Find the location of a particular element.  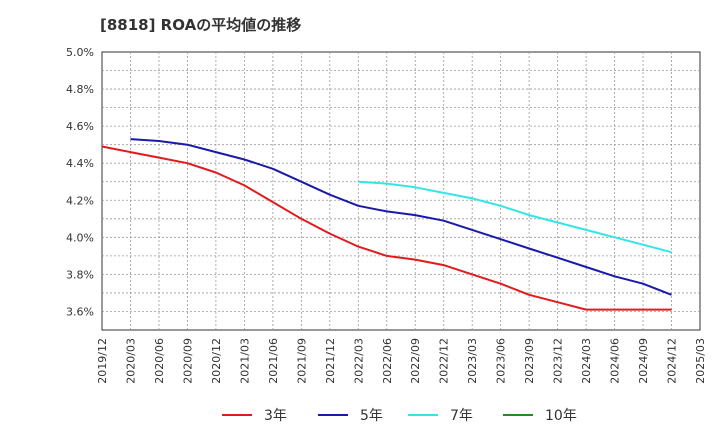

chart-title: [8818] ROAの平均値の推移 is located at coordinates (201, 25).